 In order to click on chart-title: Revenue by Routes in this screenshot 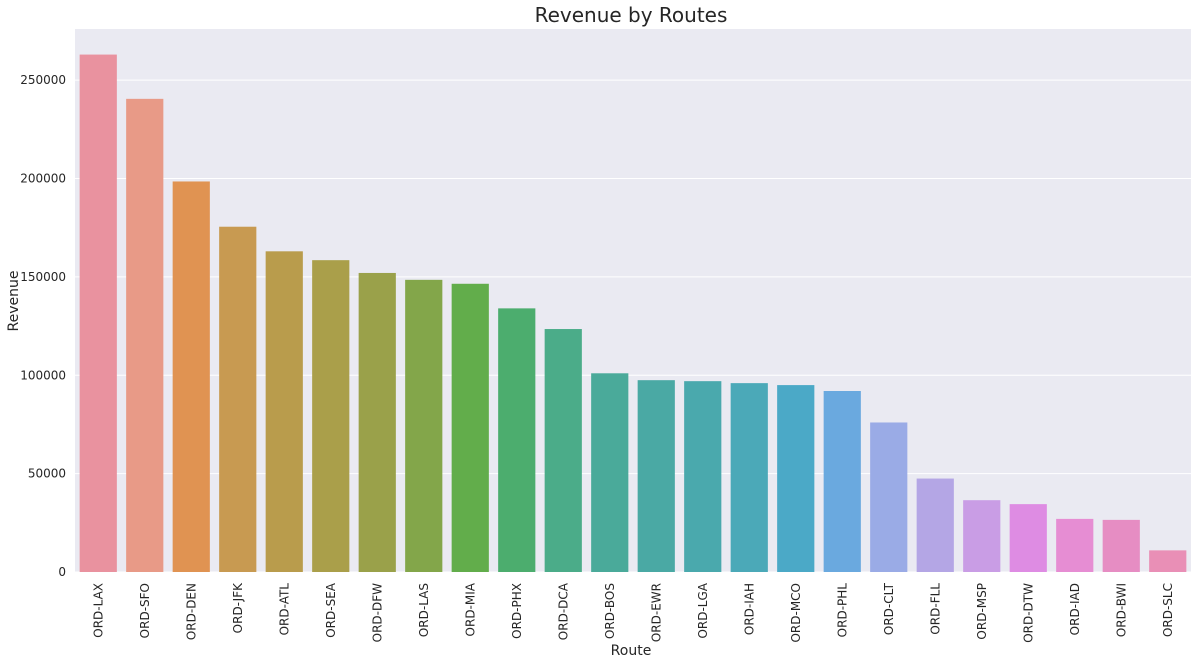, I will do `click(631, 15)`.